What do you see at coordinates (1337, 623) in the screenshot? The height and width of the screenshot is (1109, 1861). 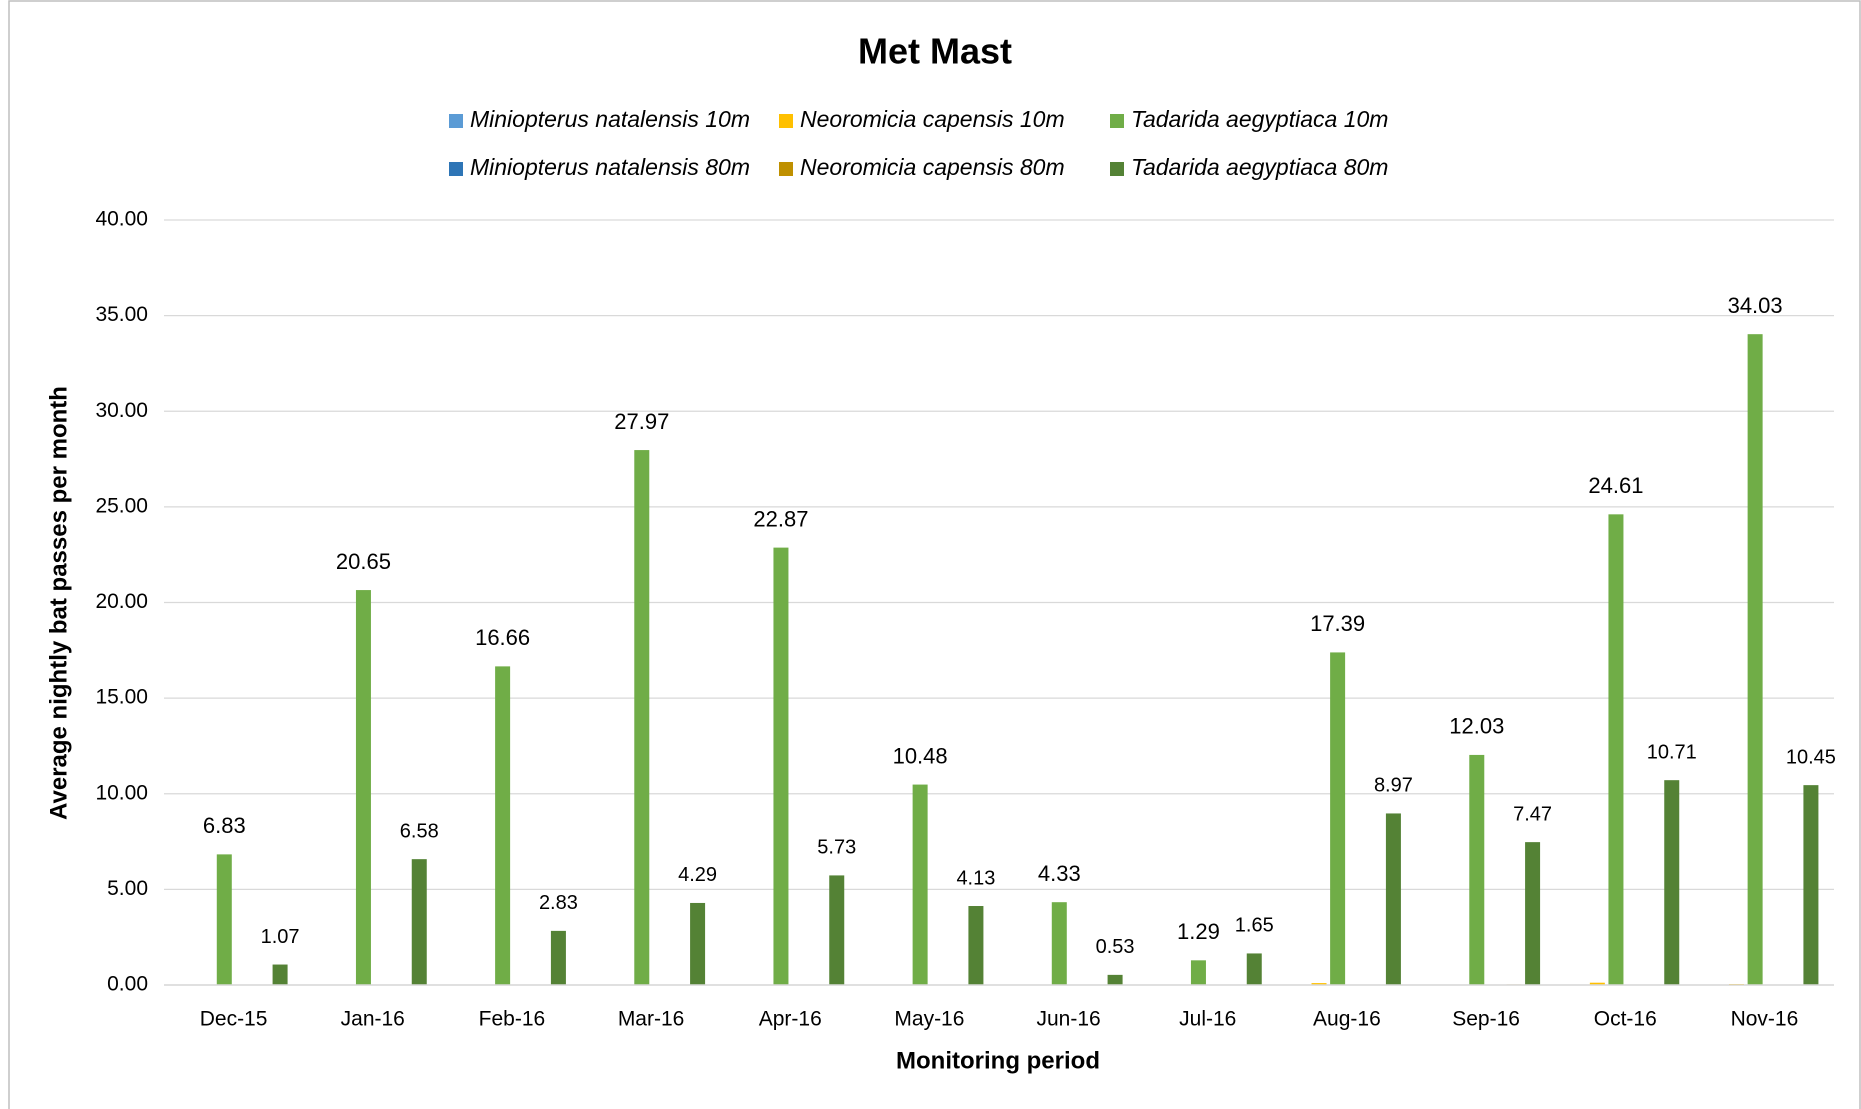 I see `data-label: 17.39` at bounding box center [1337, 623].